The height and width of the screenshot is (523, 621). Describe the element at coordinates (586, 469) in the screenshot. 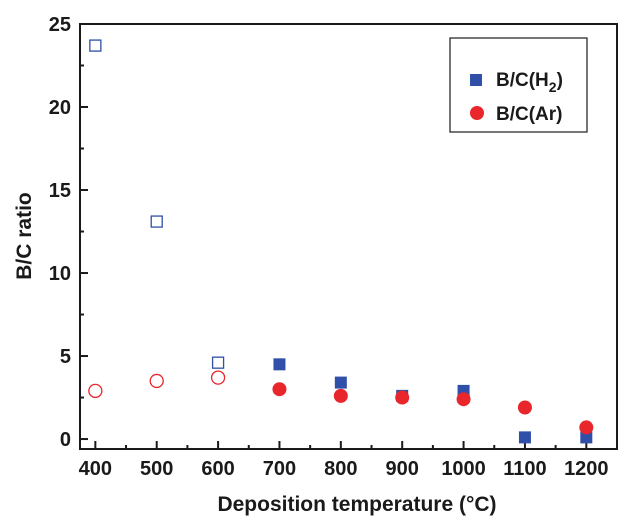

I see `x-tick-label: 1200` at that location.